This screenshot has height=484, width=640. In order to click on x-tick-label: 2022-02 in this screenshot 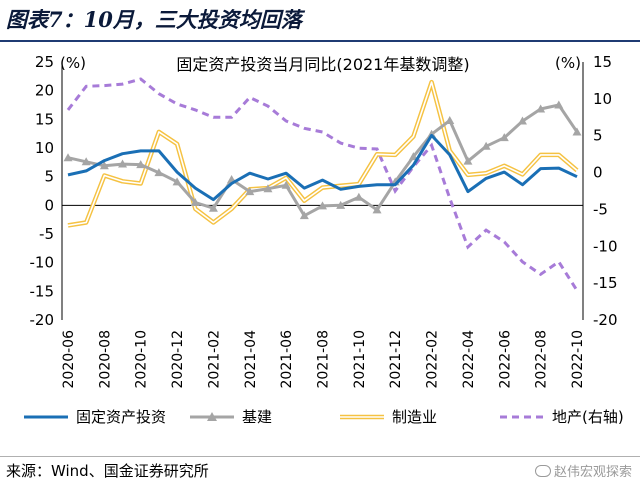, I will do `click(433, 359)`.